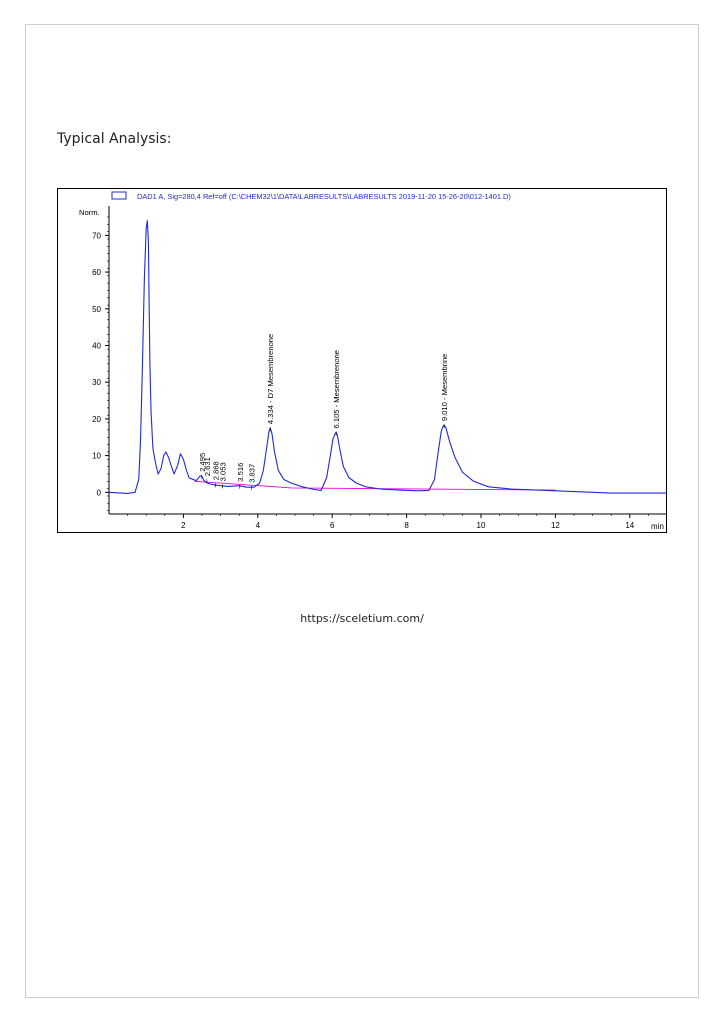 The image size is (724, 1024). What do you see at coordinates (629, 525) in the screenshot?
I see `x-tick-label: 14` at bounding box center [629, 525].